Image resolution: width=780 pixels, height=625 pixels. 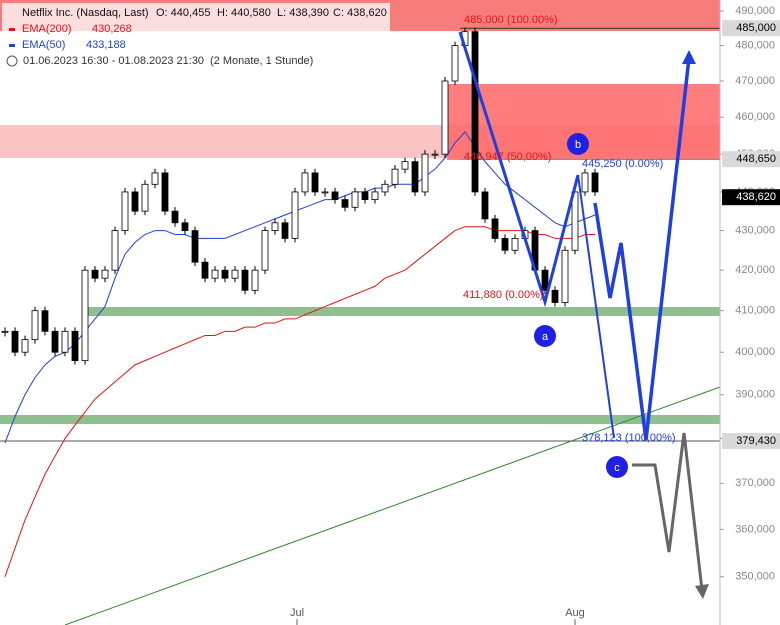 What do you see at coordinates (756, 197) in the screenshot?
I see `price-tag-label: 438,620` at bounding box center [756, 197].